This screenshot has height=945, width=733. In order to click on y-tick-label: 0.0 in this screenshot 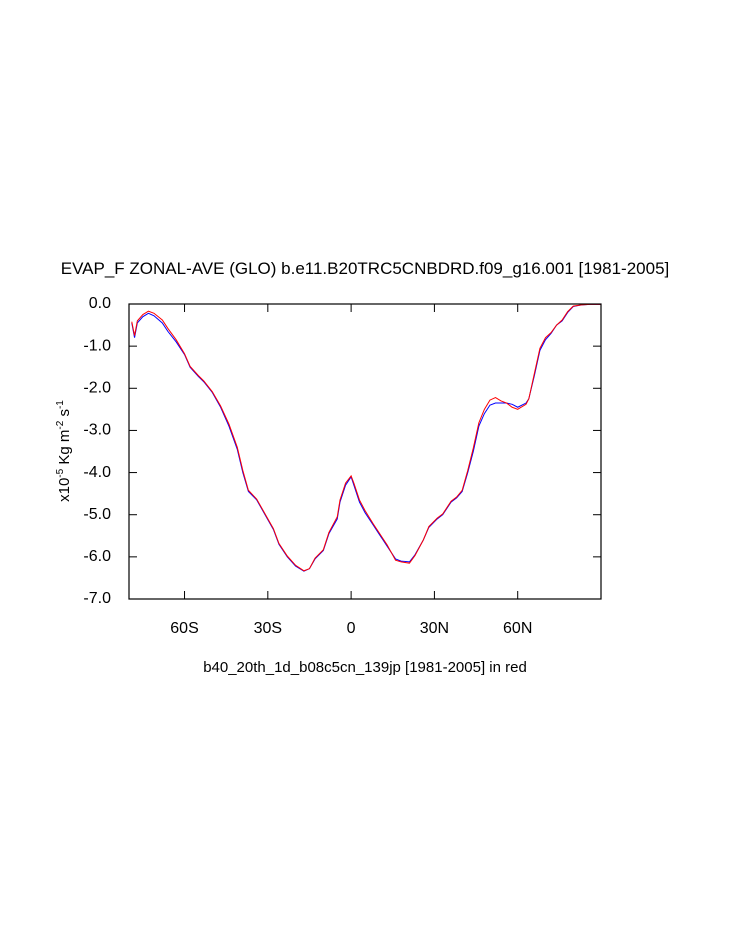, I will do `click(100, 303)`.